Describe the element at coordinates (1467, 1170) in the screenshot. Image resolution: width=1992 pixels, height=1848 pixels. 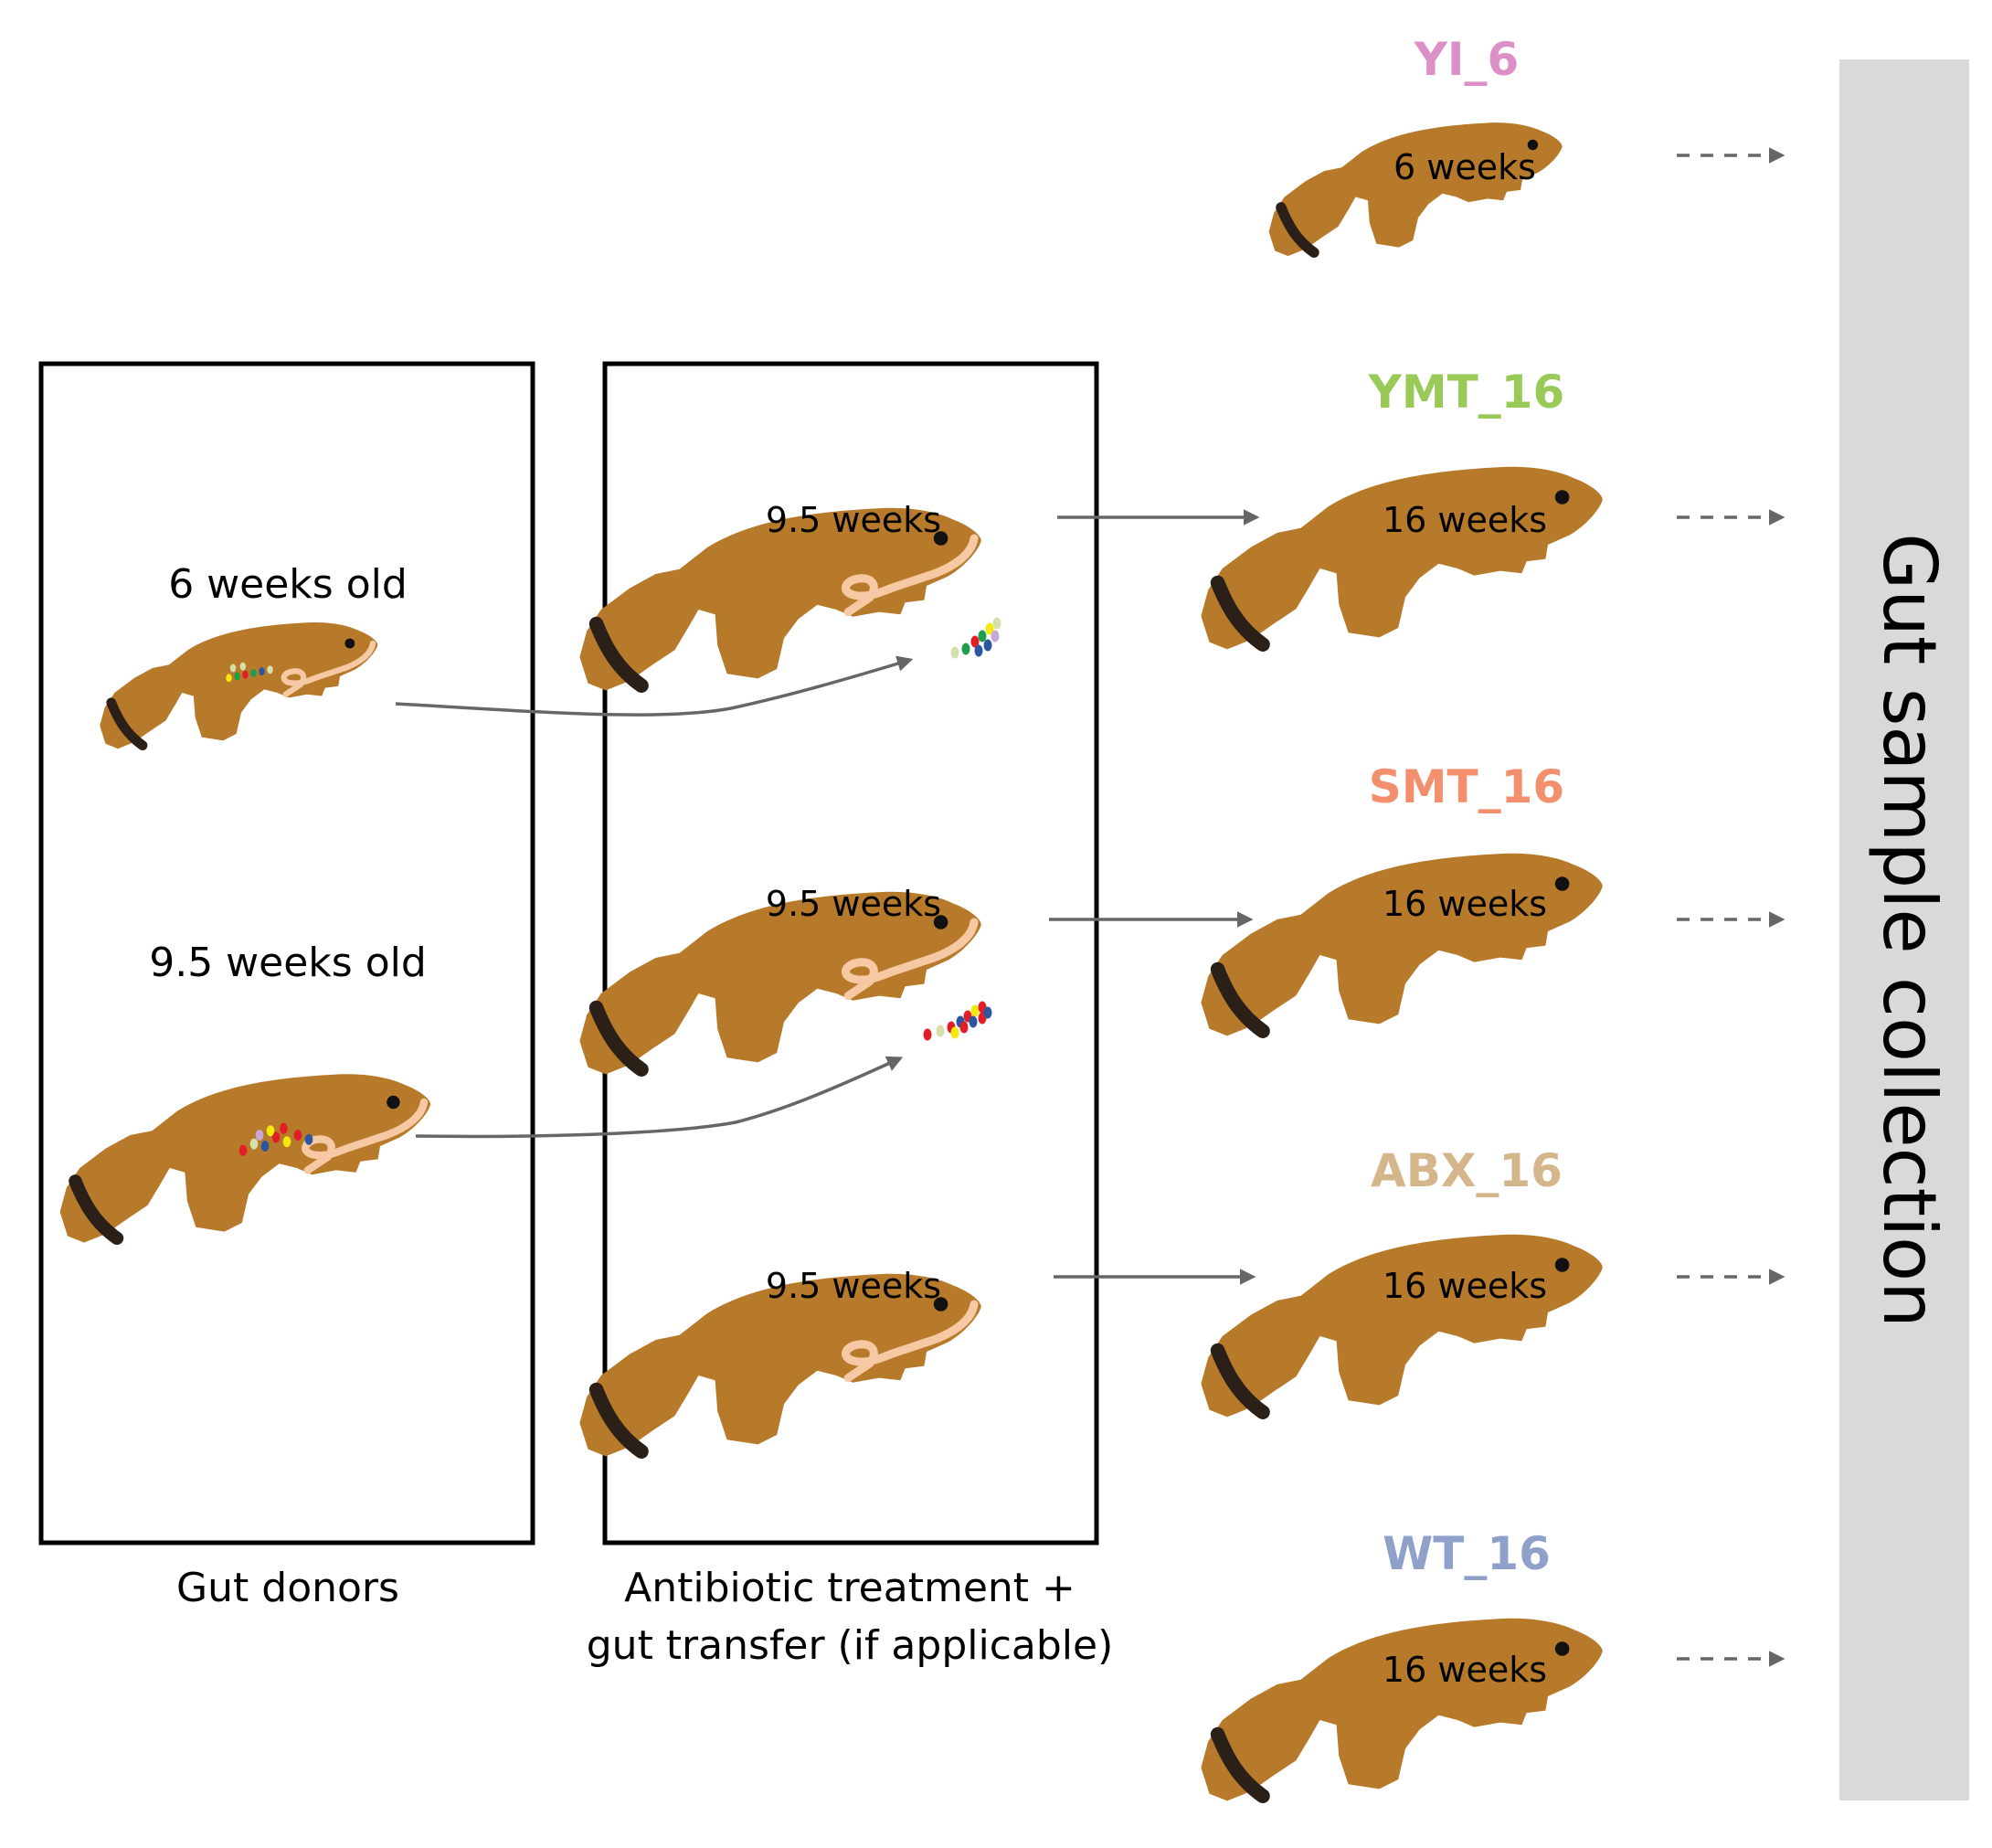
I see `group-name-abx16: ABX_16` at that location.